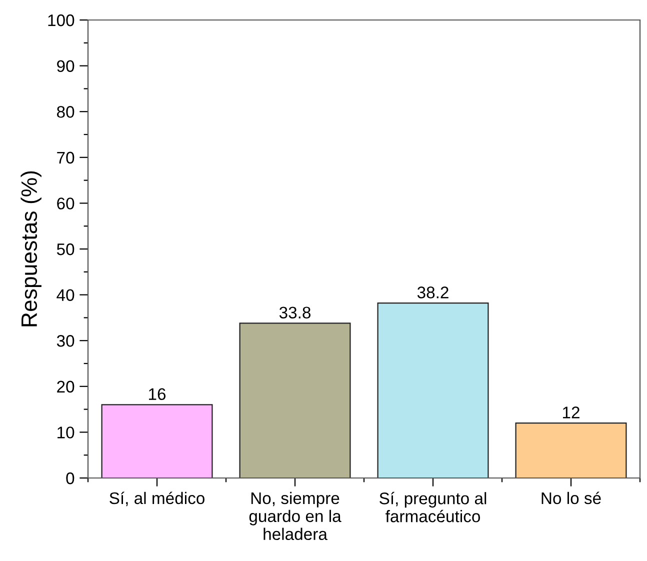 The height and width of the screenshot is (561, 647). What do you see at coordinates (571, 498) in the screenshot?
I see `x-tick-label: No lo sé` at bounding box center [571, 498].